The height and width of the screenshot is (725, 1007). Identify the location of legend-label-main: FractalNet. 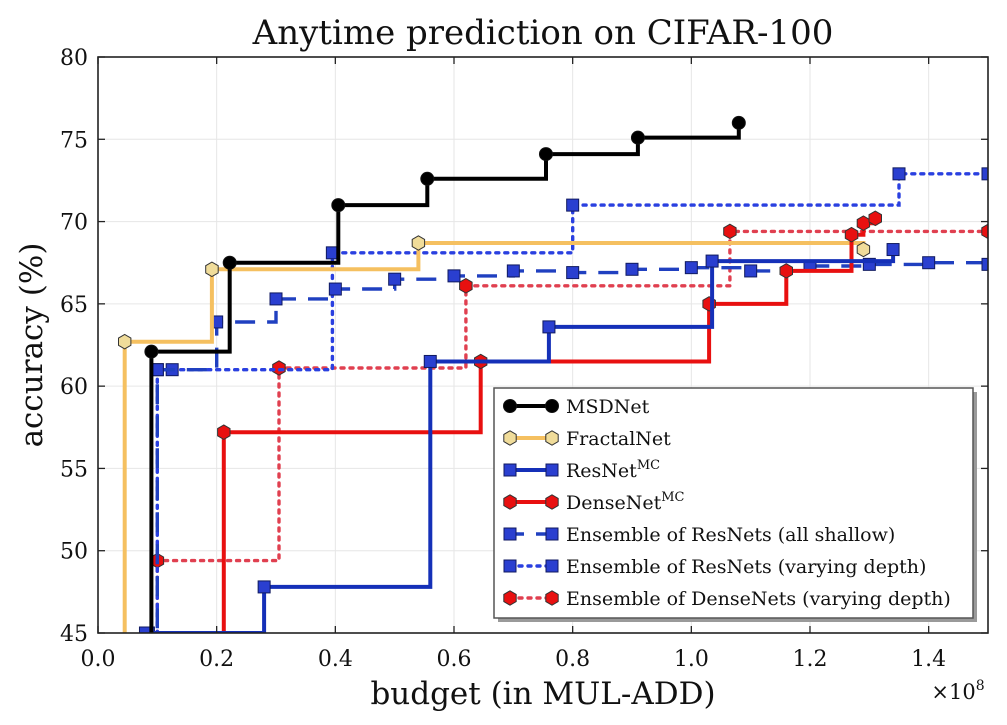
(618, 439).